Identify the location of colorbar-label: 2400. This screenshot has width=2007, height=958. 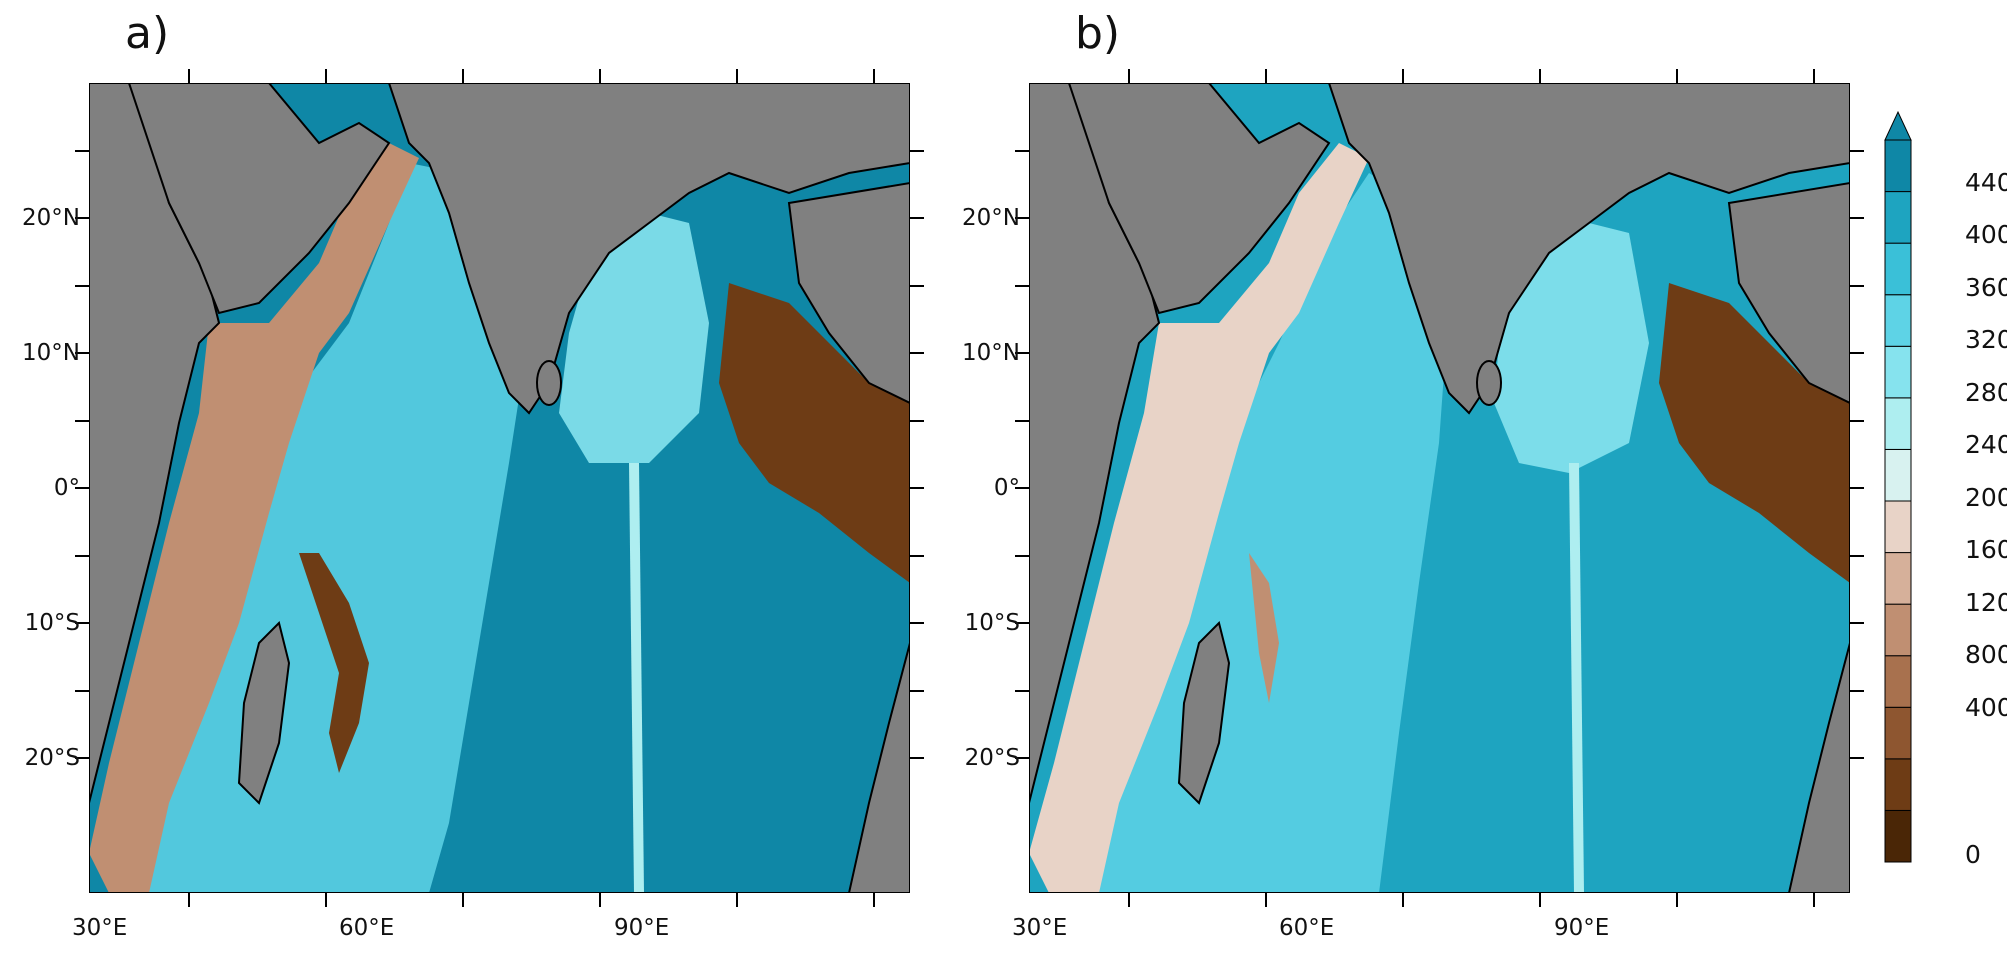
(1986, 444).